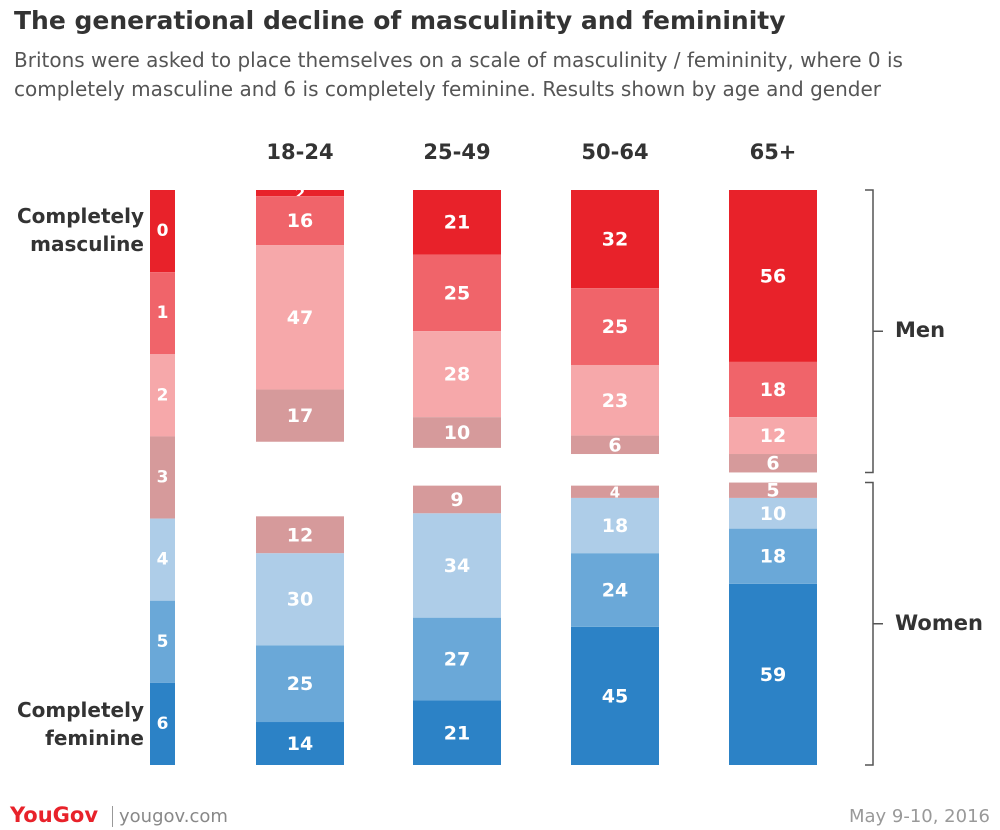  I want to click on value-label: 56, so click(773, 276).